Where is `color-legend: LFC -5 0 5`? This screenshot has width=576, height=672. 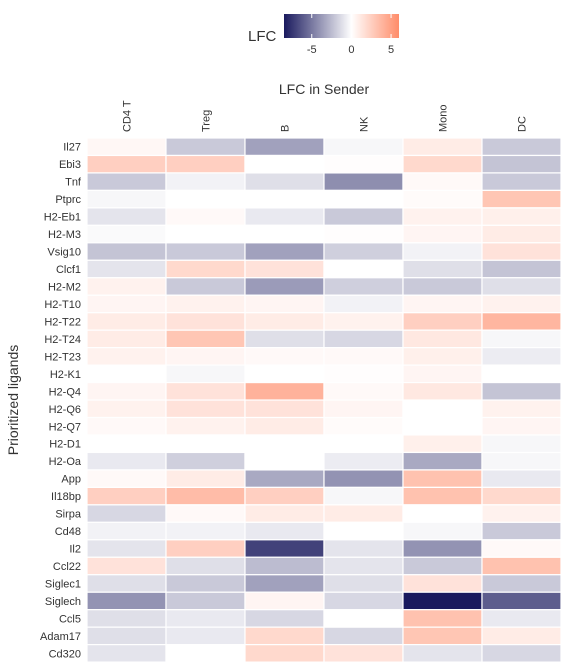
color-legend: LFC -5 0 5 is located at coordinates (323, 35).